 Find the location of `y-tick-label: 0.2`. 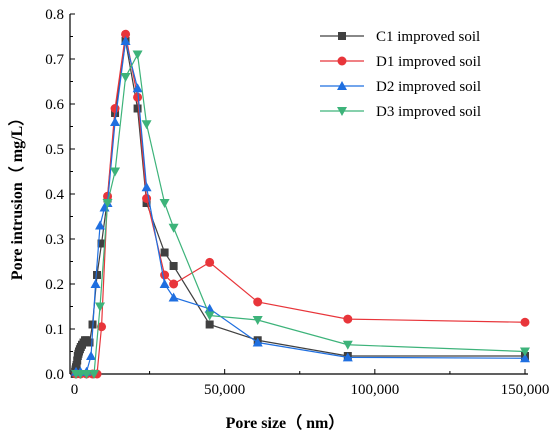

y-tick-label: 0.2 is located at coordinates (54, 285).